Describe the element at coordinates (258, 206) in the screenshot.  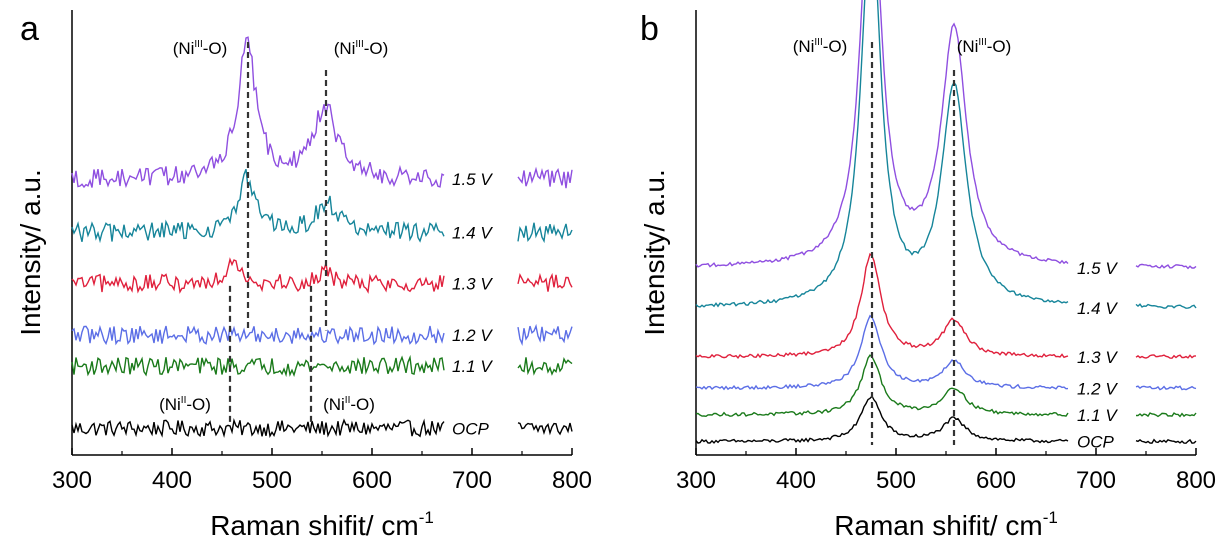
I see `series-line-1_4V` at that location.